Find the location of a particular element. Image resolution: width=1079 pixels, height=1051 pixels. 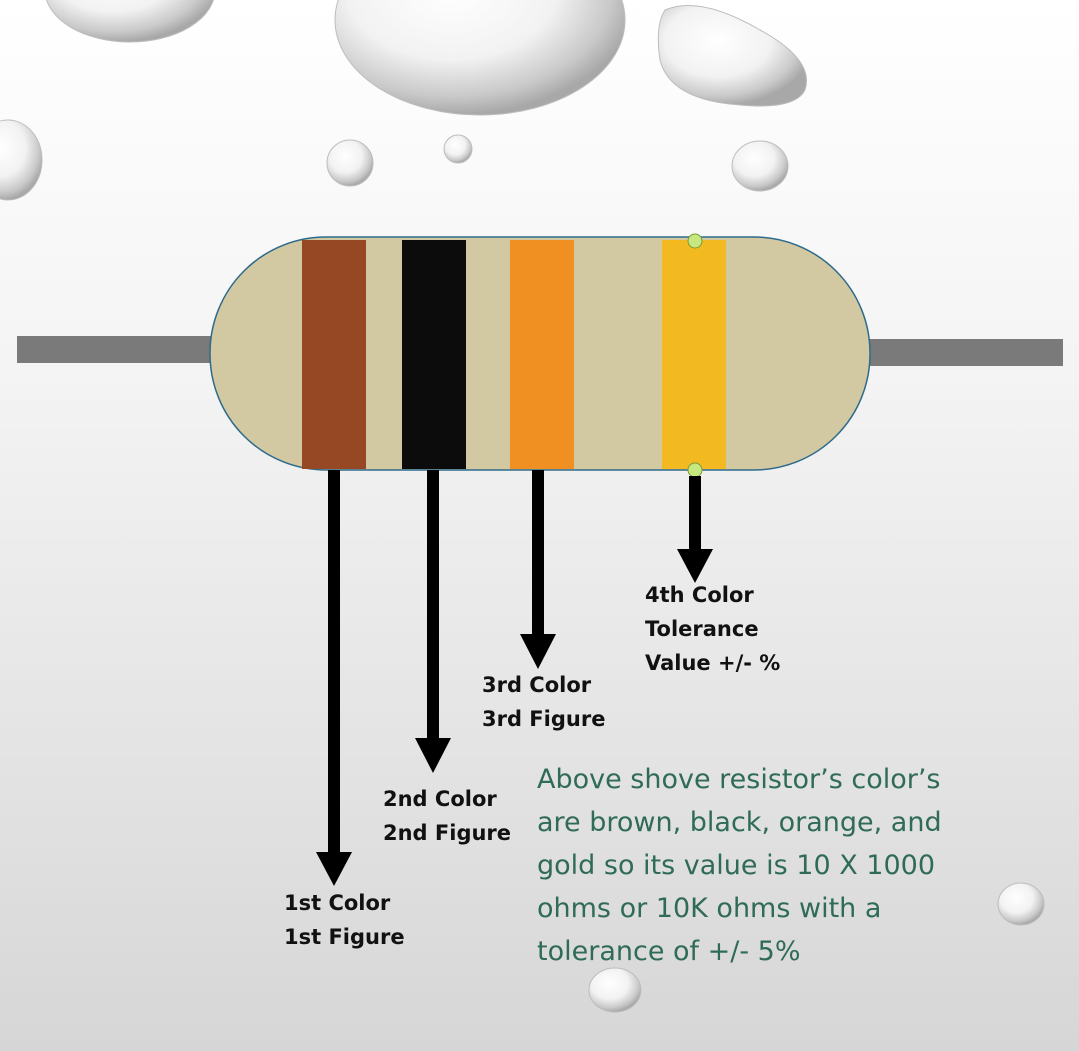

summary-line: gold so its value is 10 X 1000 is located at coordinates (736, 865).